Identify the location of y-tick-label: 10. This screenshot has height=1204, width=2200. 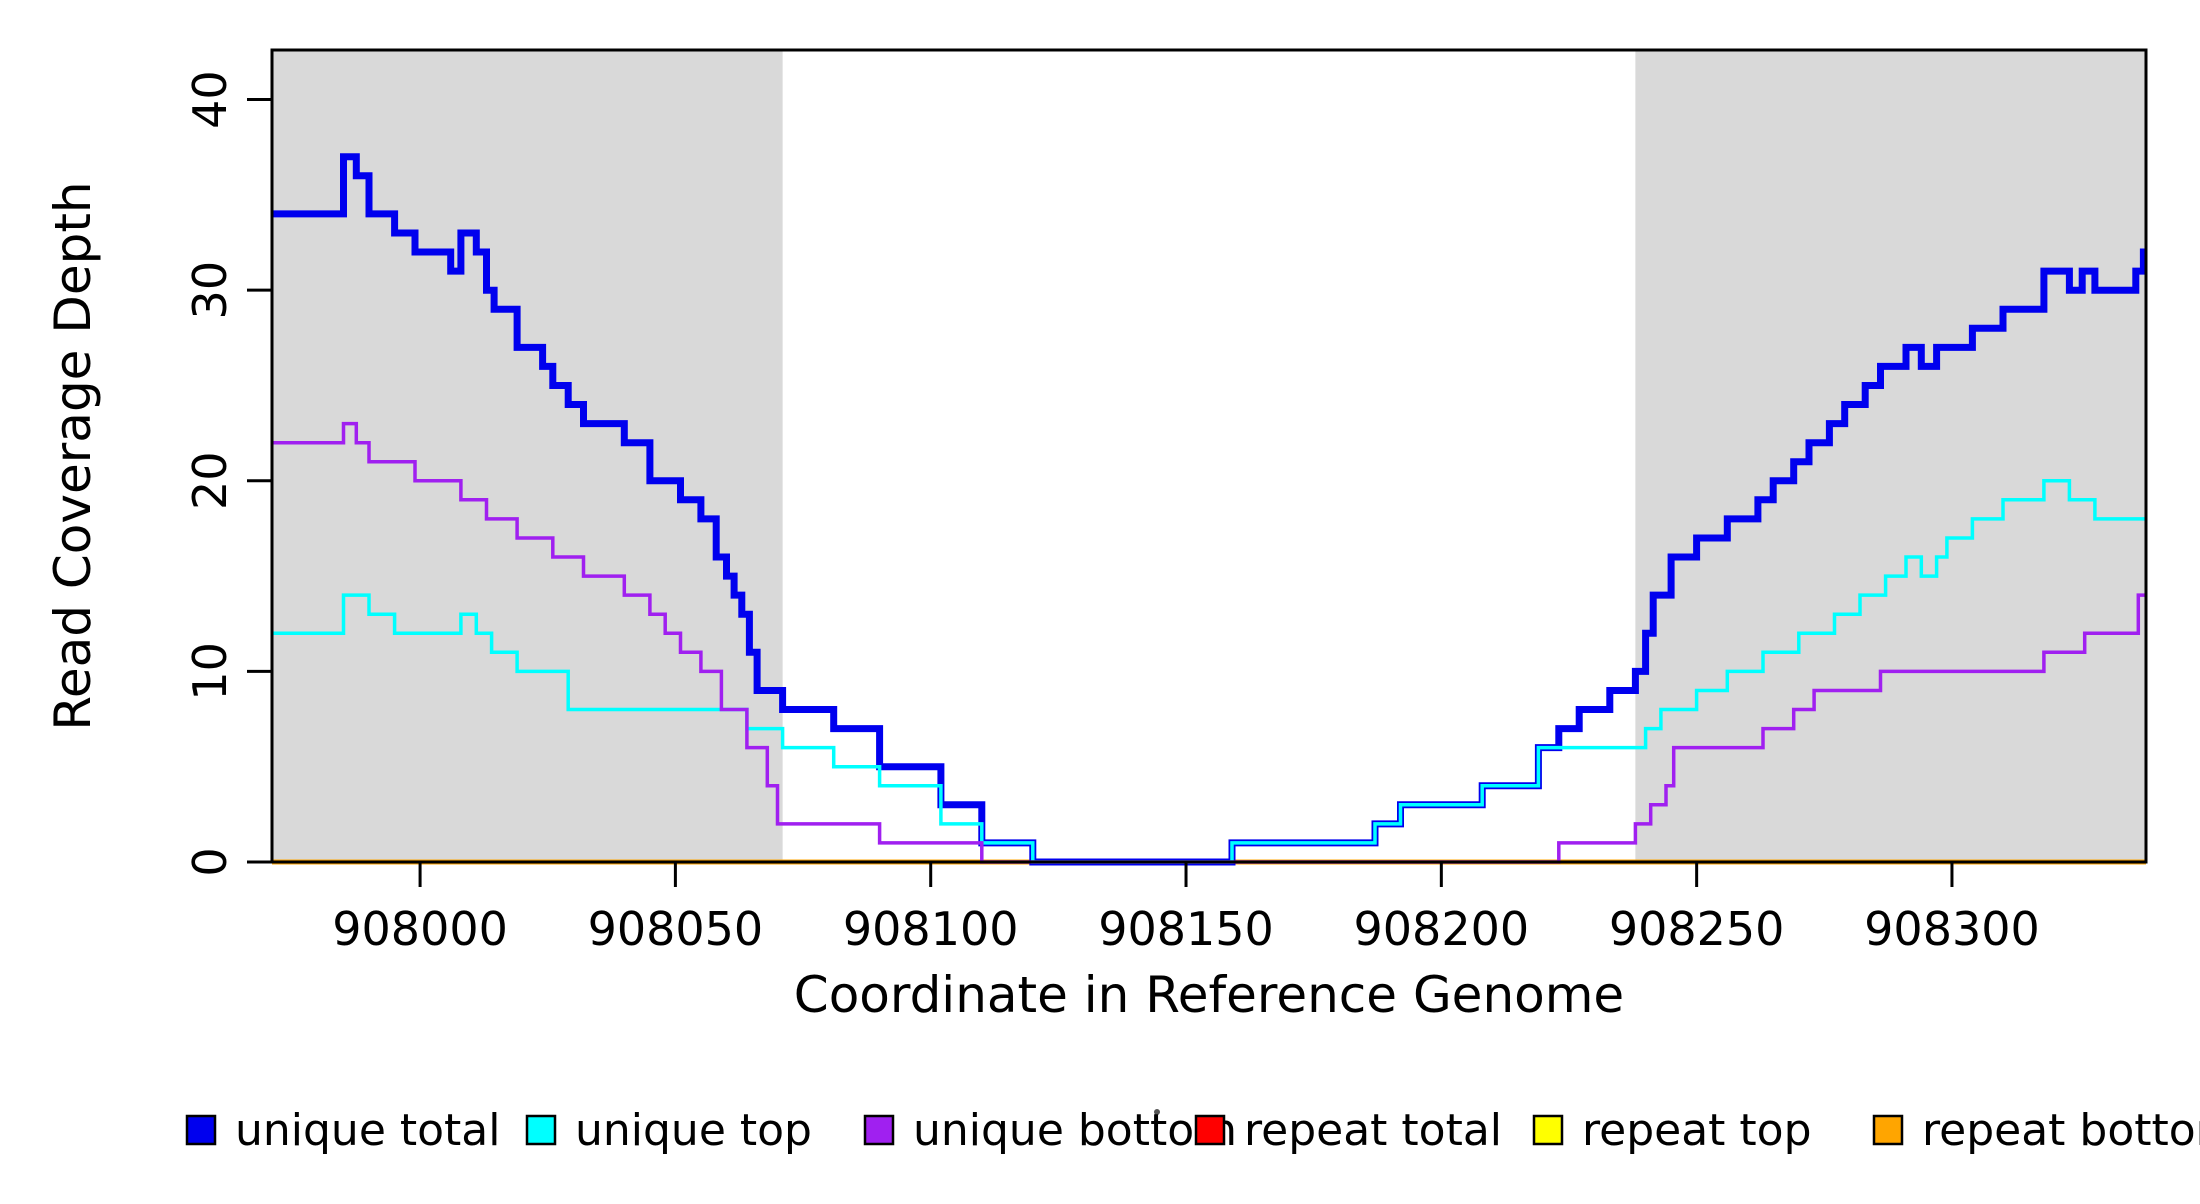
(210, 671).